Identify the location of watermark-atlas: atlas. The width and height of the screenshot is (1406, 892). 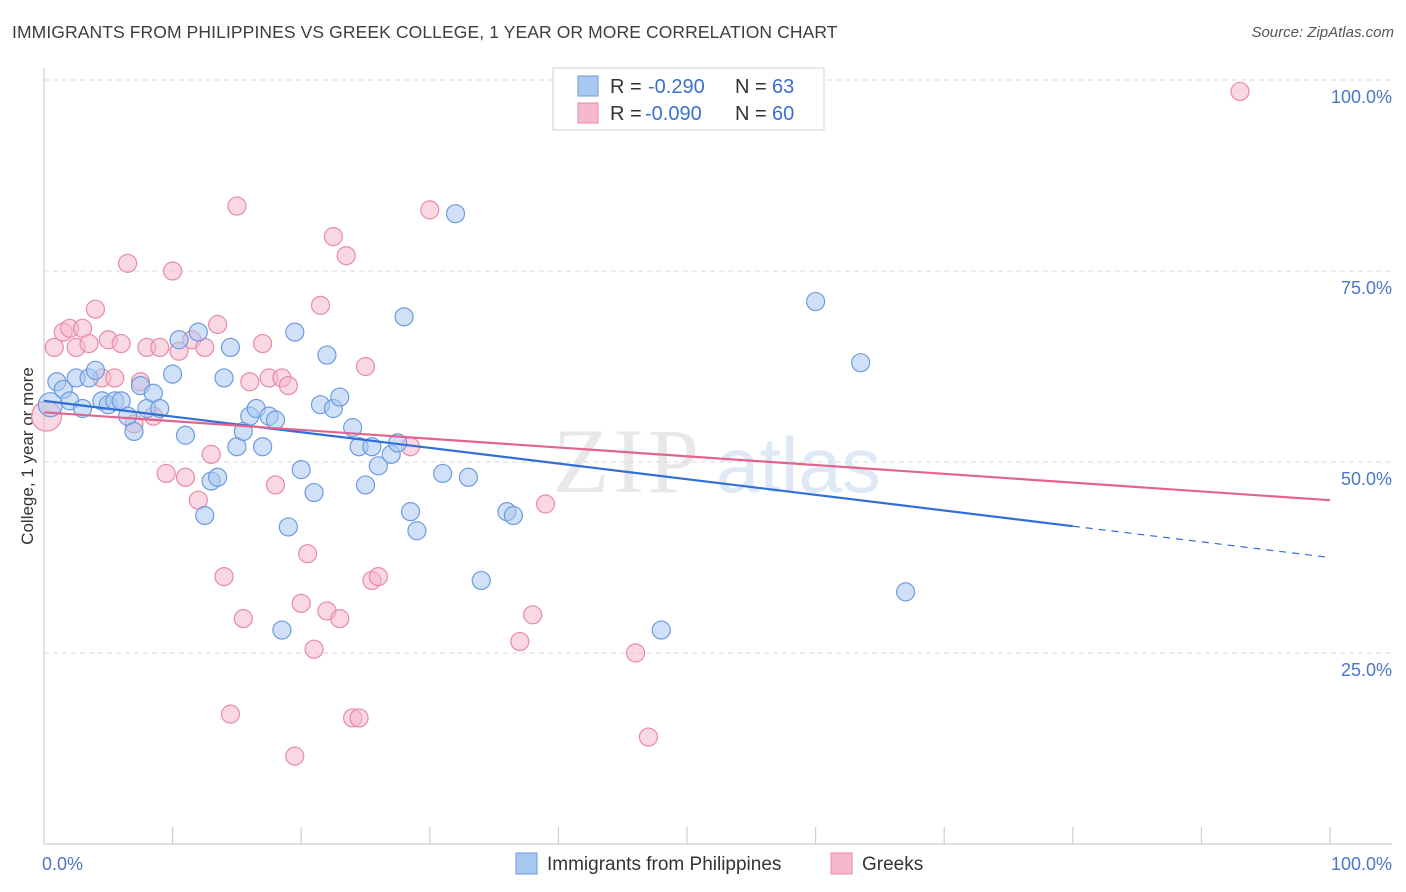
(798, 465).